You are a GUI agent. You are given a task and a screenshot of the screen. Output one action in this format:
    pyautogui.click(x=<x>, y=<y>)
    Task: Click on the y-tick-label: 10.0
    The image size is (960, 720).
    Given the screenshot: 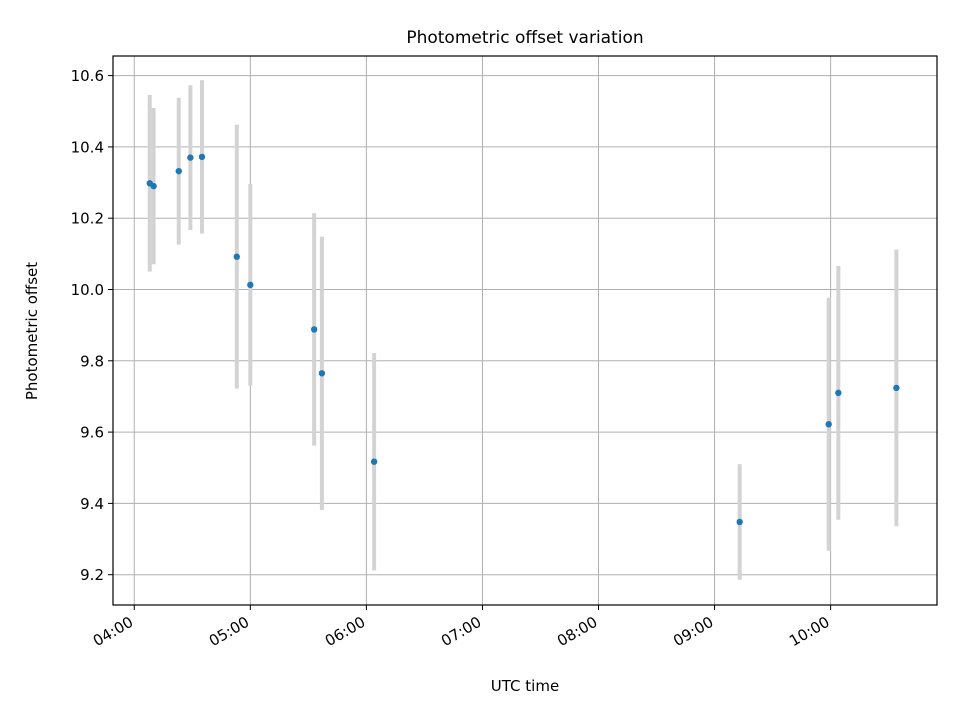 What is the action you would take?
    pyautogui.click(x=87, y=290)
    